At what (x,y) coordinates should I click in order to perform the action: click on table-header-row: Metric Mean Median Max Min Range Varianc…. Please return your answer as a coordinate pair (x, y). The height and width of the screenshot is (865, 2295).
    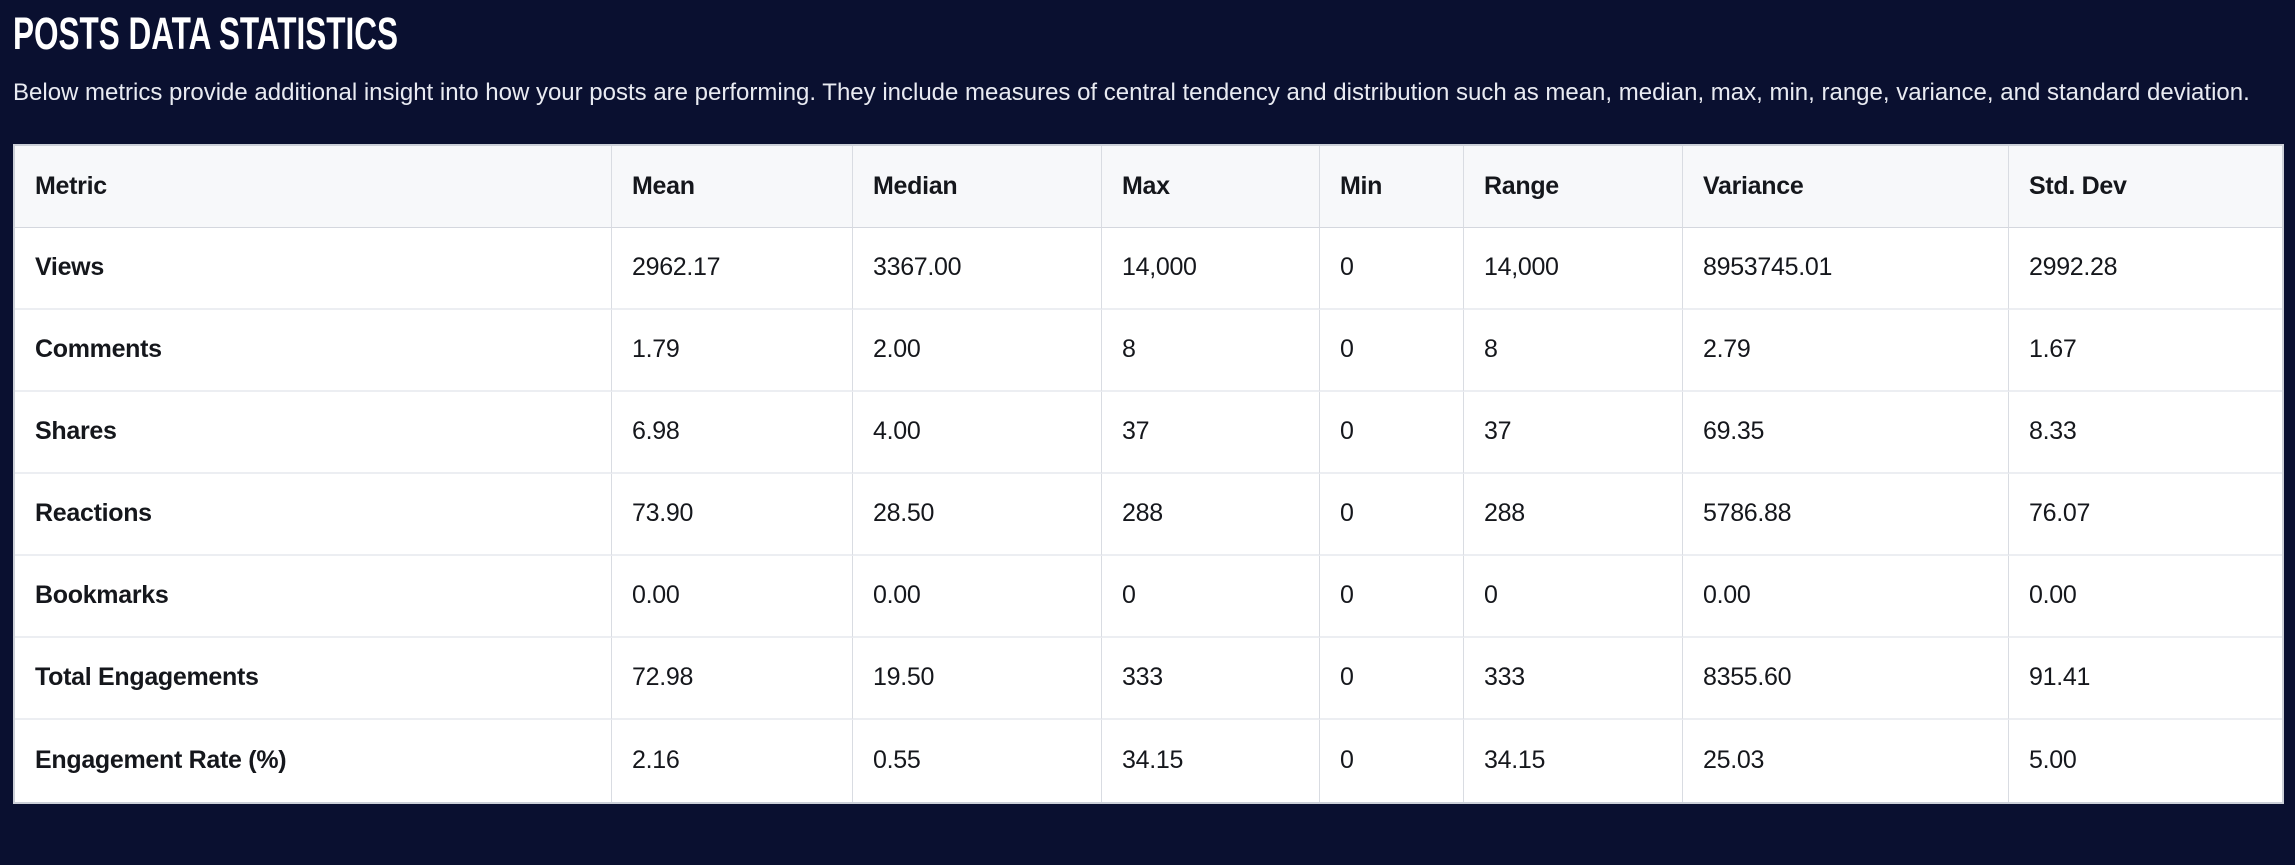
    Looking at the image, I should click on (1148, 186).